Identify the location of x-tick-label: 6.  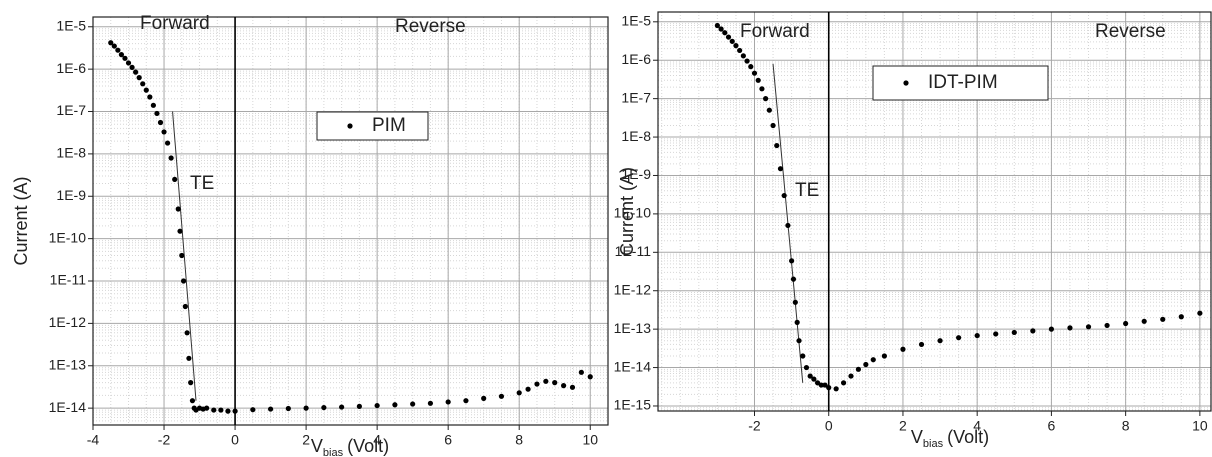
(1052, 426).